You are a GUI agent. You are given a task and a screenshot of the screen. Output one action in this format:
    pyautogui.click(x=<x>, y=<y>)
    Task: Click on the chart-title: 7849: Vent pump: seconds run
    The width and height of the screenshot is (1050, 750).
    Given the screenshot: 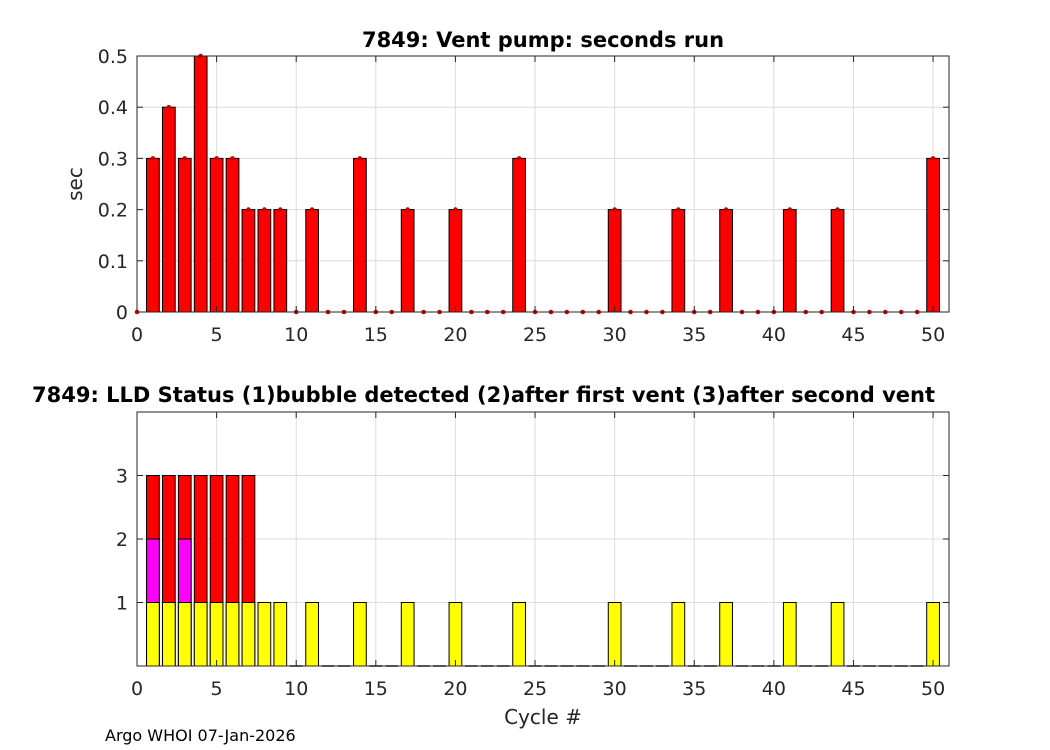 What is the action you would take?
    pyautogui.click(x=543, y=40)
    